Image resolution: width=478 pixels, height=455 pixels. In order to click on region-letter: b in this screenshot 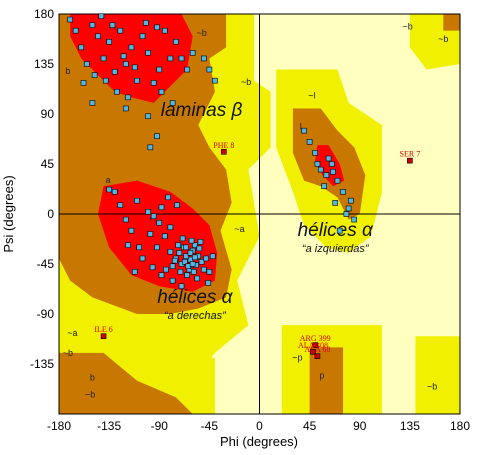, I will do `click(92, 378)`.